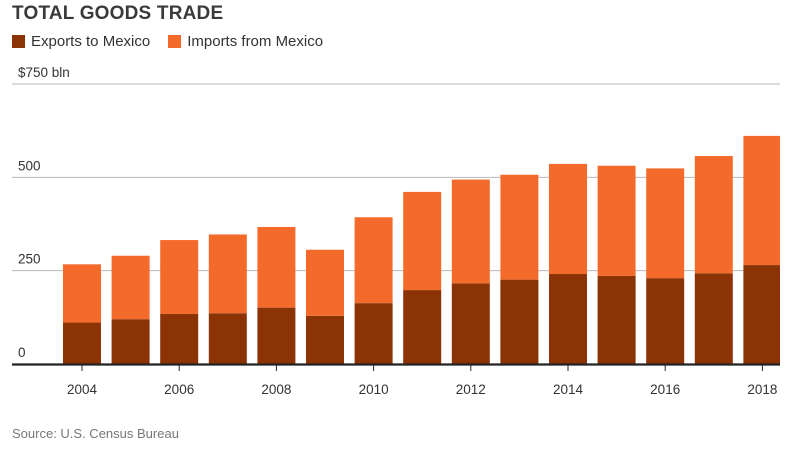 The height and width of the screenshot is (449, 812). I want to click on bar-imports-2013, so click(519, 227).